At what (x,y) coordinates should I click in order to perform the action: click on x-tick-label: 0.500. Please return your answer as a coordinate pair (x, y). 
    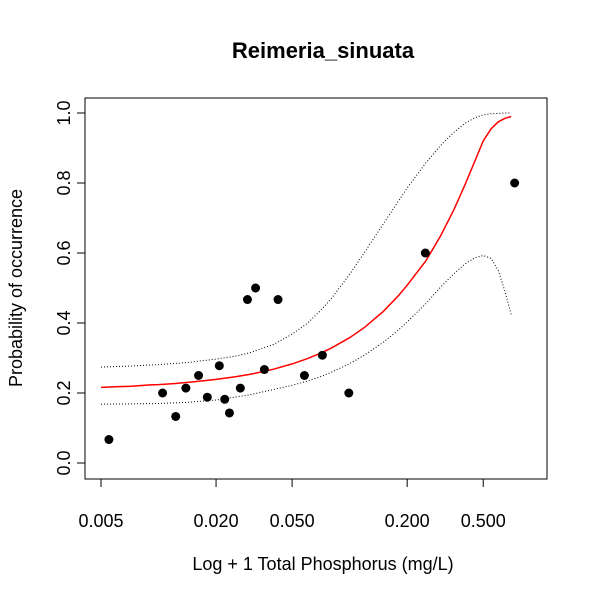
    Looking at the image, I should click on (483, 521).